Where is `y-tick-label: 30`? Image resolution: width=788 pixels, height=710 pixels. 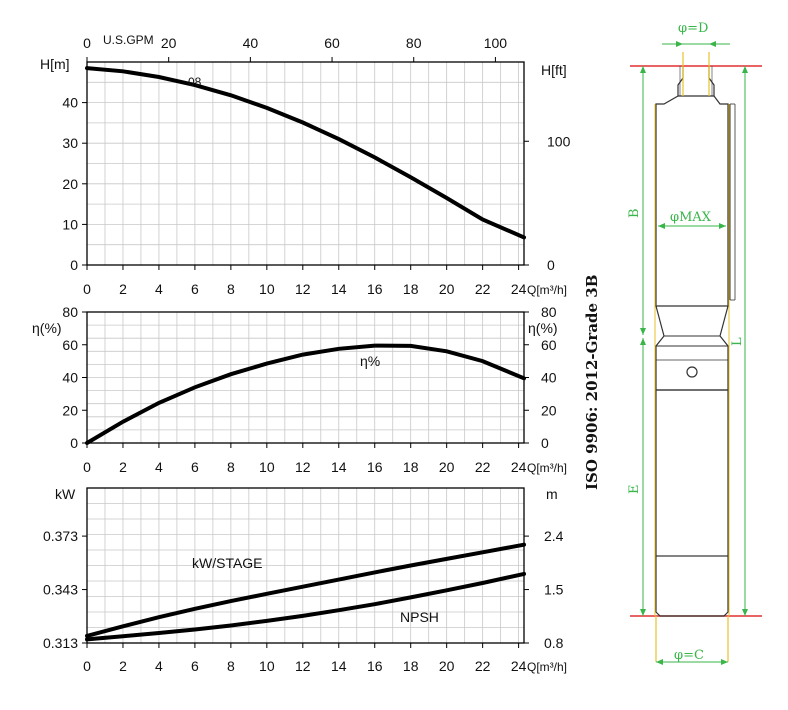 y-tick-label: 30 is located at coordinates (70, 143).